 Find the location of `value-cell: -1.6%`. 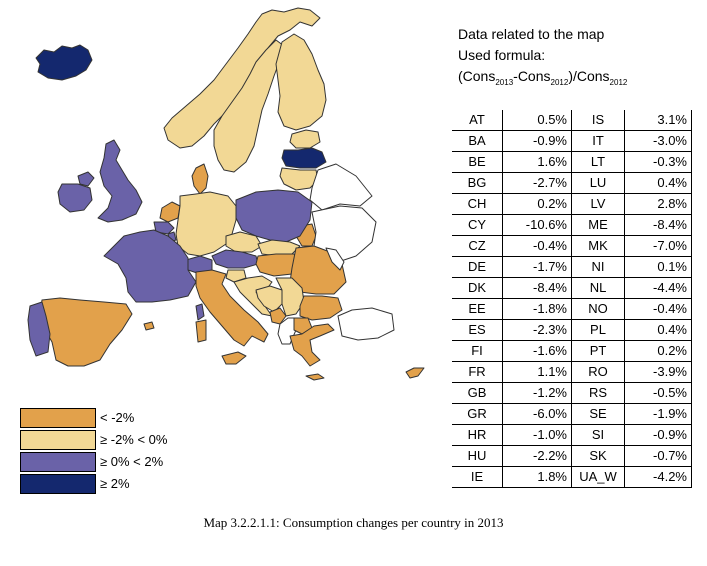

value-cell: -1.6% is located at coordinates (537, 351).